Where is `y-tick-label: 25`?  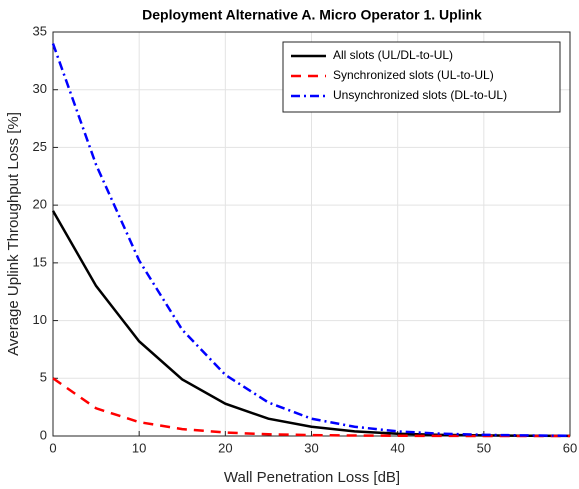
y-tick-label: 25 is located at coordinates (40, 146).